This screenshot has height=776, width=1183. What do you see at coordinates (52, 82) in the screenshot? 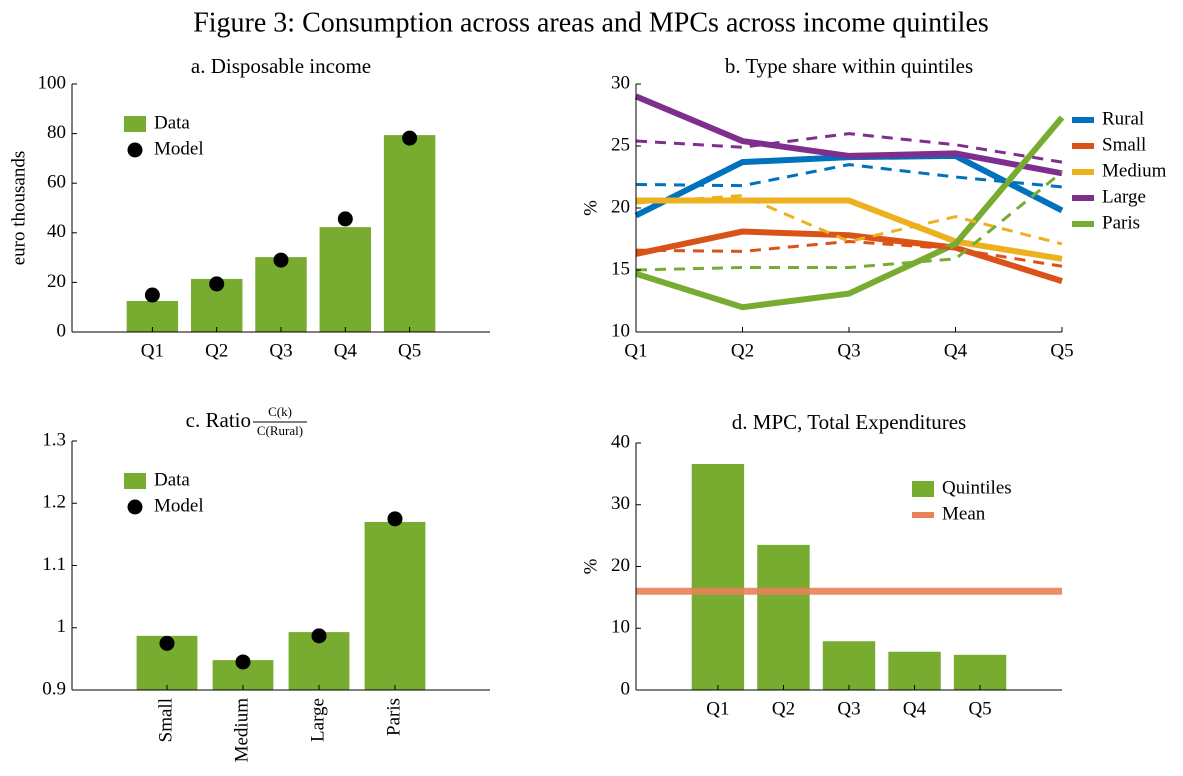
I see `y-tick-label: 100` at bounding box center [52, 82].